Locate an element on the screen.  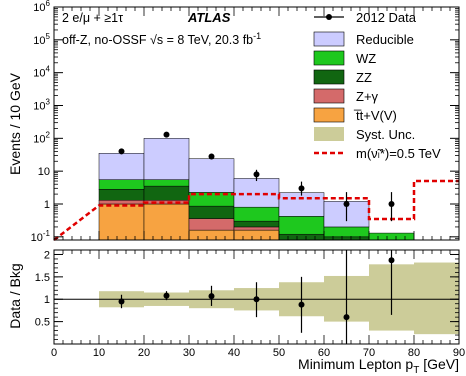
energy-label: √s = 8 TeV, 20.3 fb-1 is located at coordinates (205, 39).